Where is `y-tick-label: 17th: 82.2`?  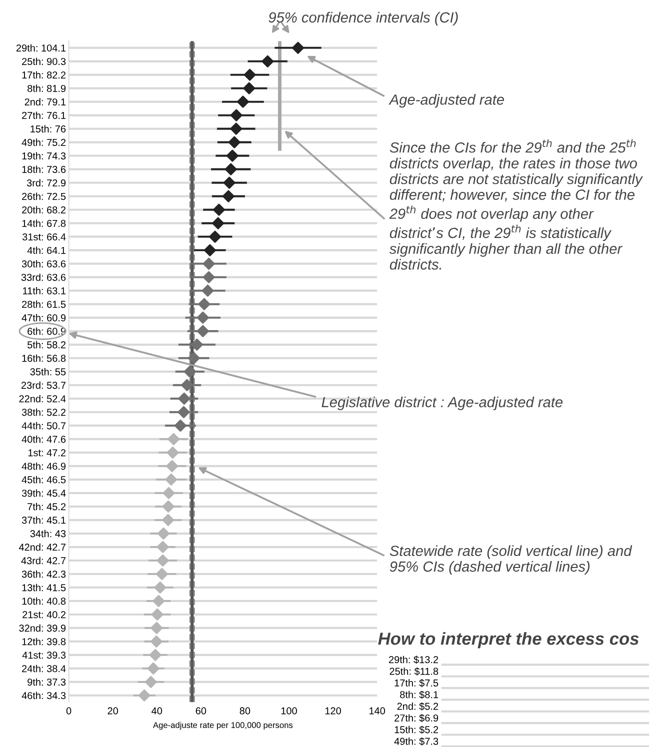 y-tick-label: 17th: 82.2 is located at coordinates (44, 75).